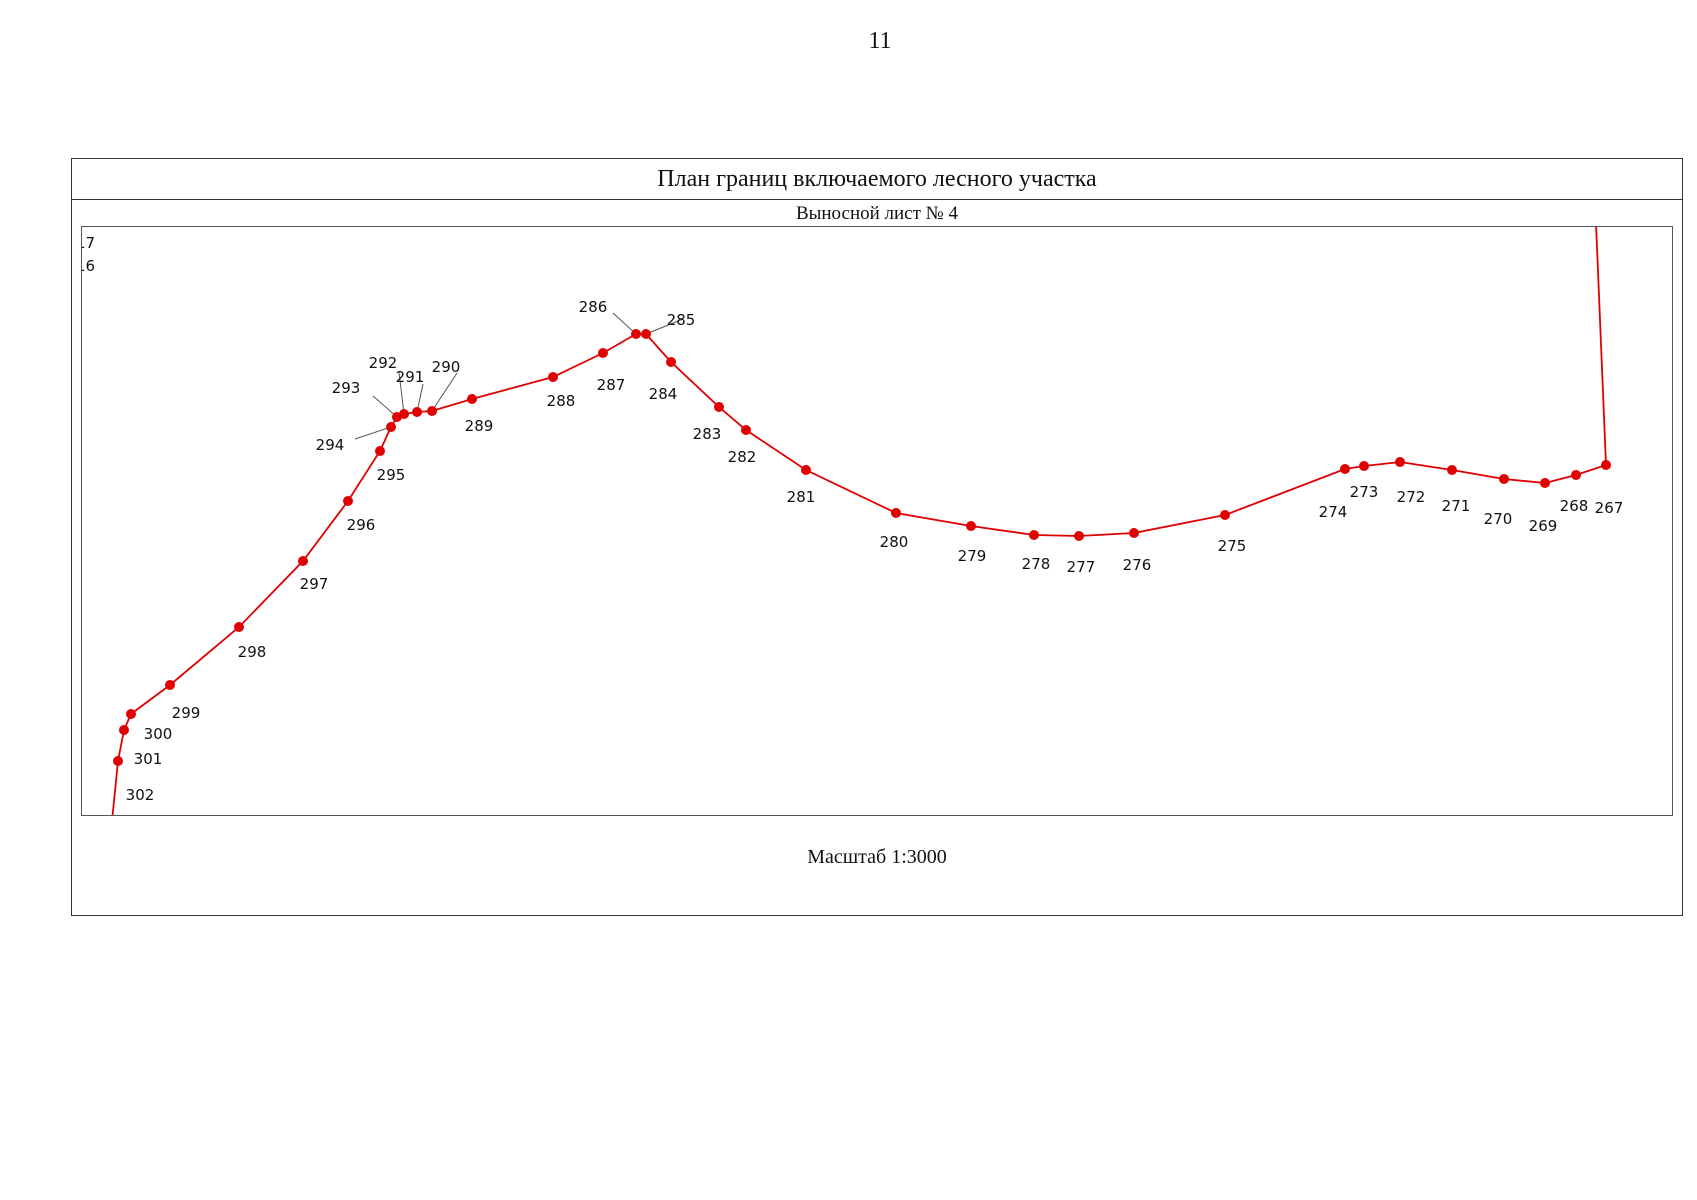 This screenshot has width=1697, height=1200. I want to click on scale-label: Масштаб 1:3000, so click(877, 857).